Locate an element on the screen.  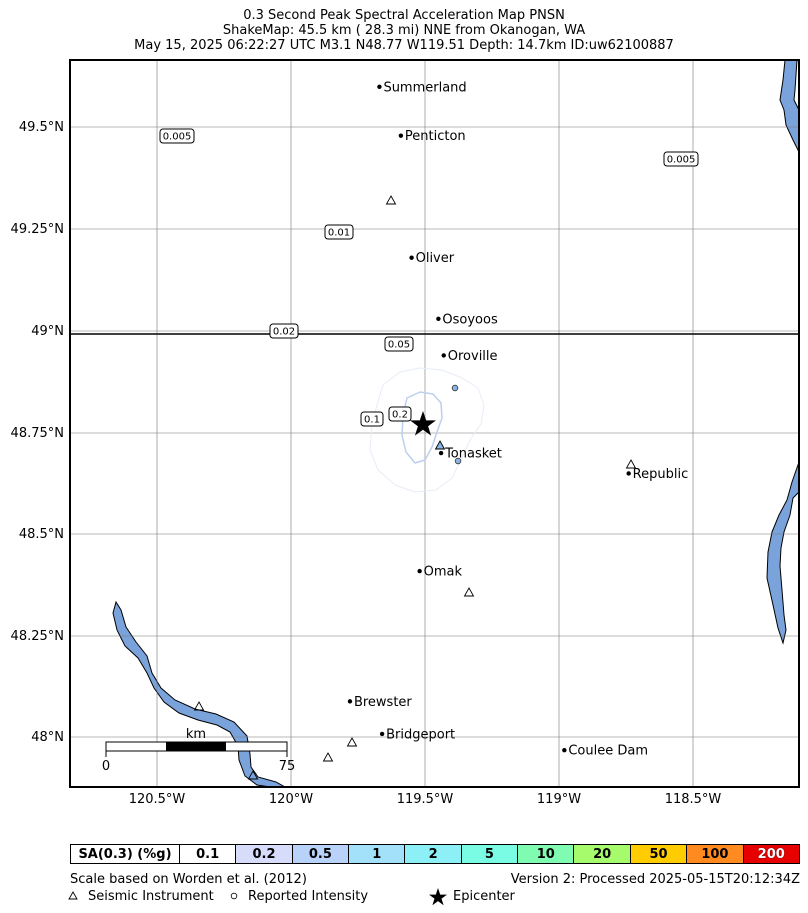
contour-label: 0.1 is located at coordinates (372, 419).